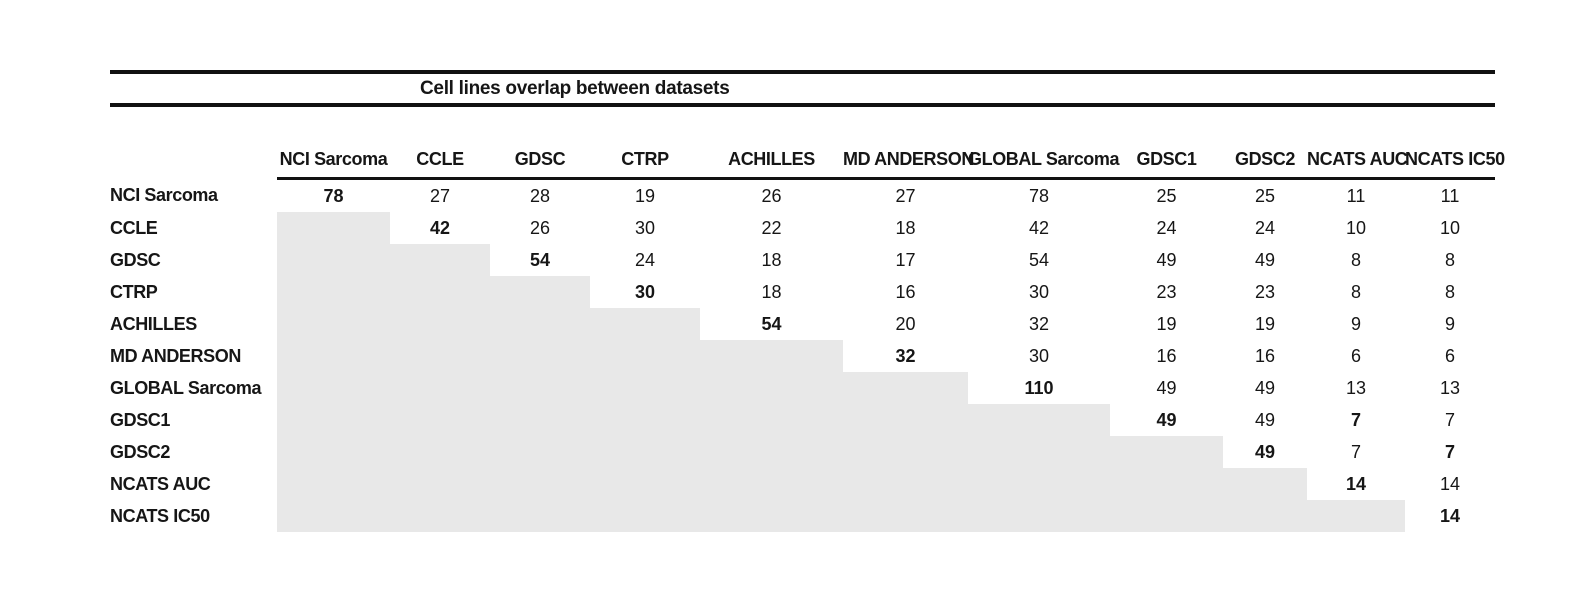 Image resolution: width=1577 pixels, height=595 pixels. I want to click on column-header-md-anderson: MD ANDERSON, so click(908, 143).